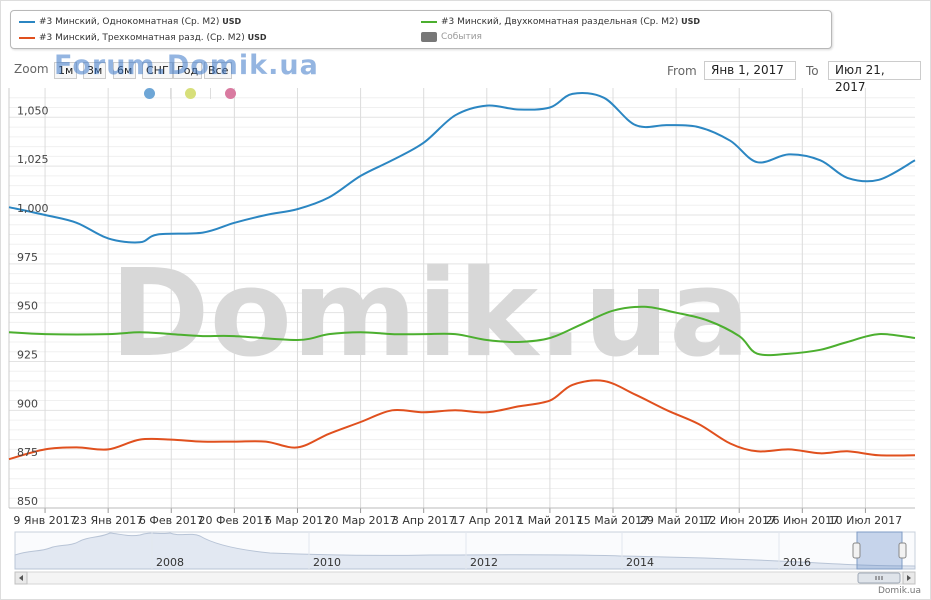 This screenshot has width=931, height=600. I want to click on navigator-year-label: 2008, so click(170, 562).